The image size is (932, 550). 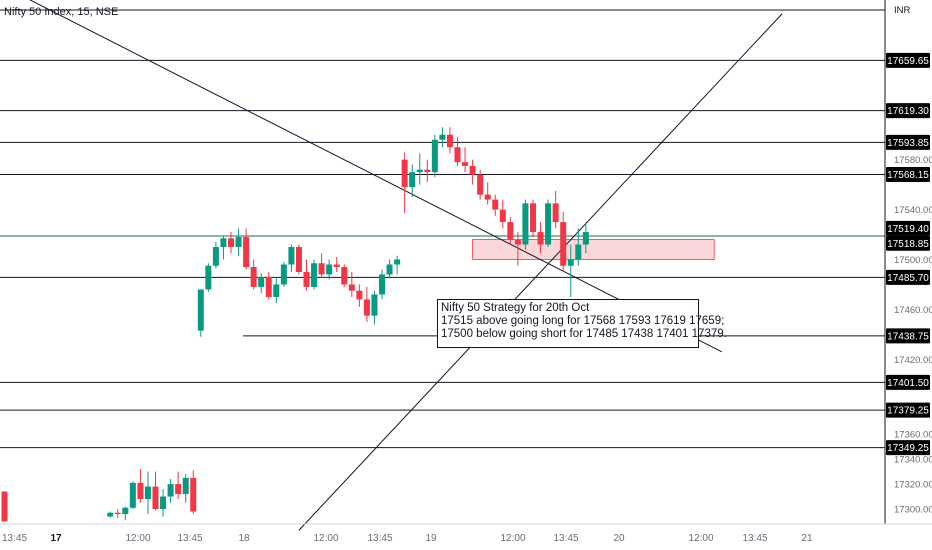 I want to click on y-tick-label: 17360.00, so click(x=913, y=435).